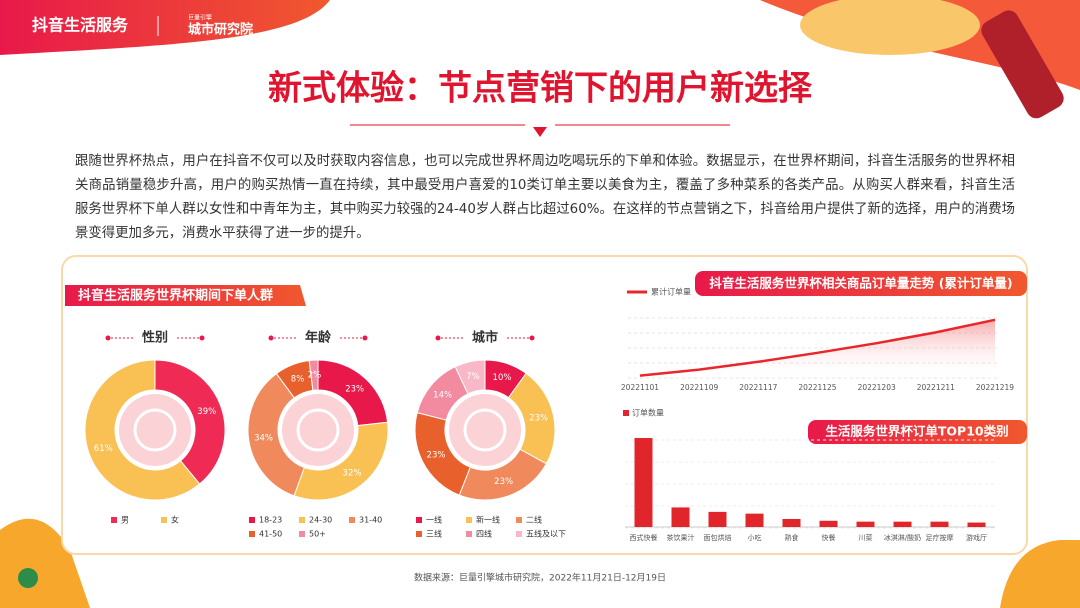  What do you see at coordinates (671, 292) in the screenshot?
I see `legend-label: 累计订单量` at bounding box center [671, 292].